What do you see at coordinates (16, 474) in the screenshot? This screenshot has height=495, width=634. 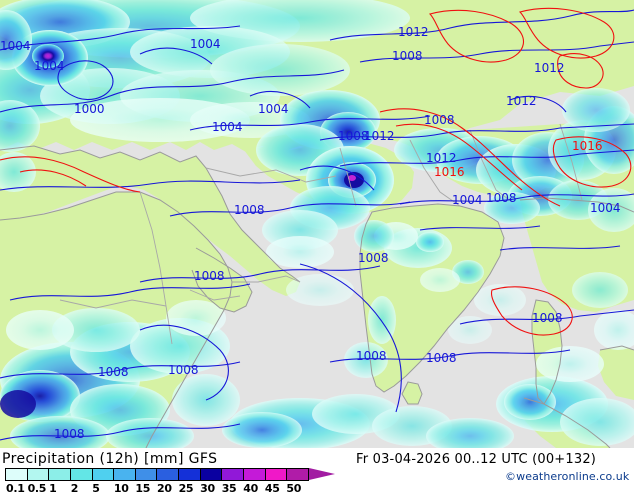 I see `color-swatch-0.1` at bounding box center [16, 474].